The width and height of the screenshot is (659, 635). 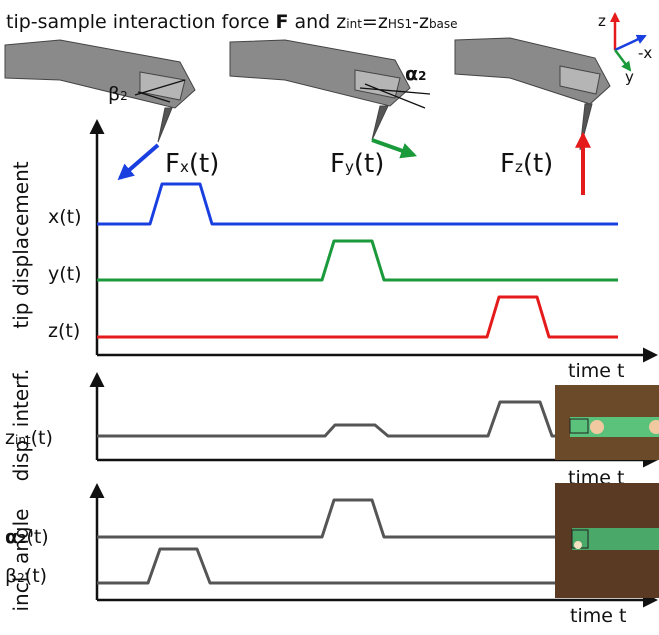 What do you see at coordinates (357, 260) in the screenshot?
I see `trace-y` at bounding box center [357, 260].